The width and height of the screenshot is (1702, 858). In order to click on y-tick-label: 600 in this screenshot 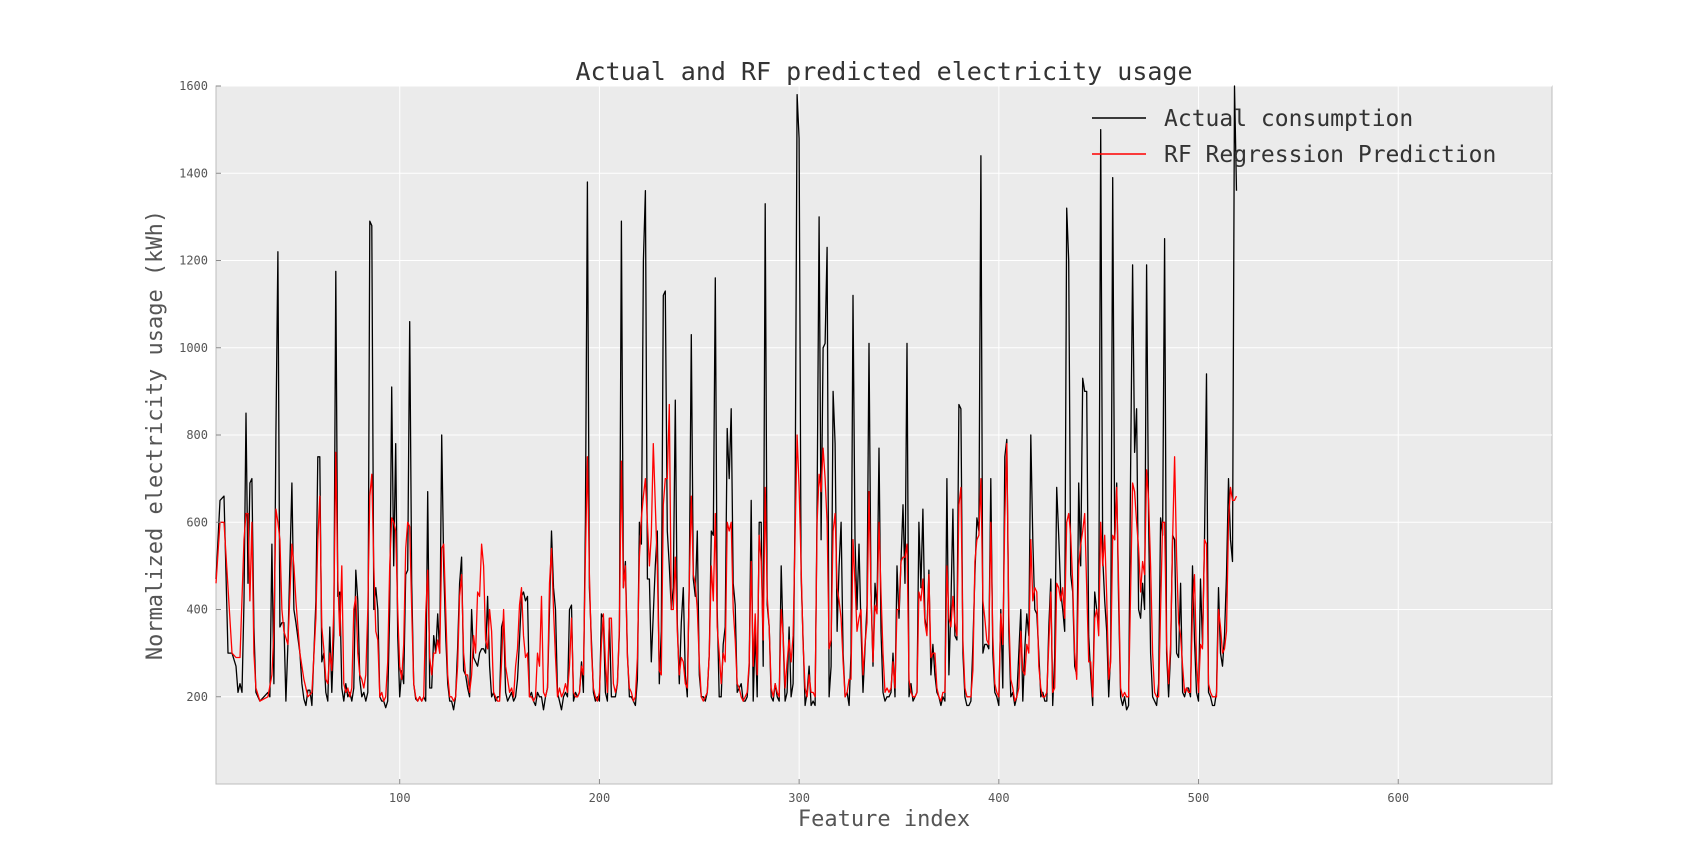, I will do `click(197, 522)`.